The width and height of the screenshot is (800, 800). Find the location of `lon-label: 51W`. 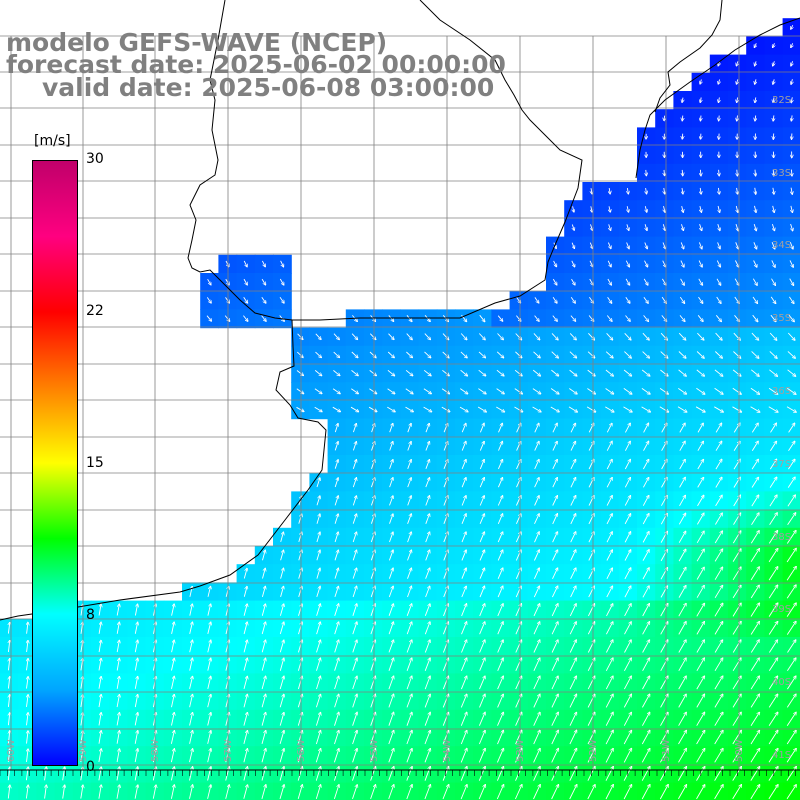

lon-label: 51W is located at coordinates (666, 750).